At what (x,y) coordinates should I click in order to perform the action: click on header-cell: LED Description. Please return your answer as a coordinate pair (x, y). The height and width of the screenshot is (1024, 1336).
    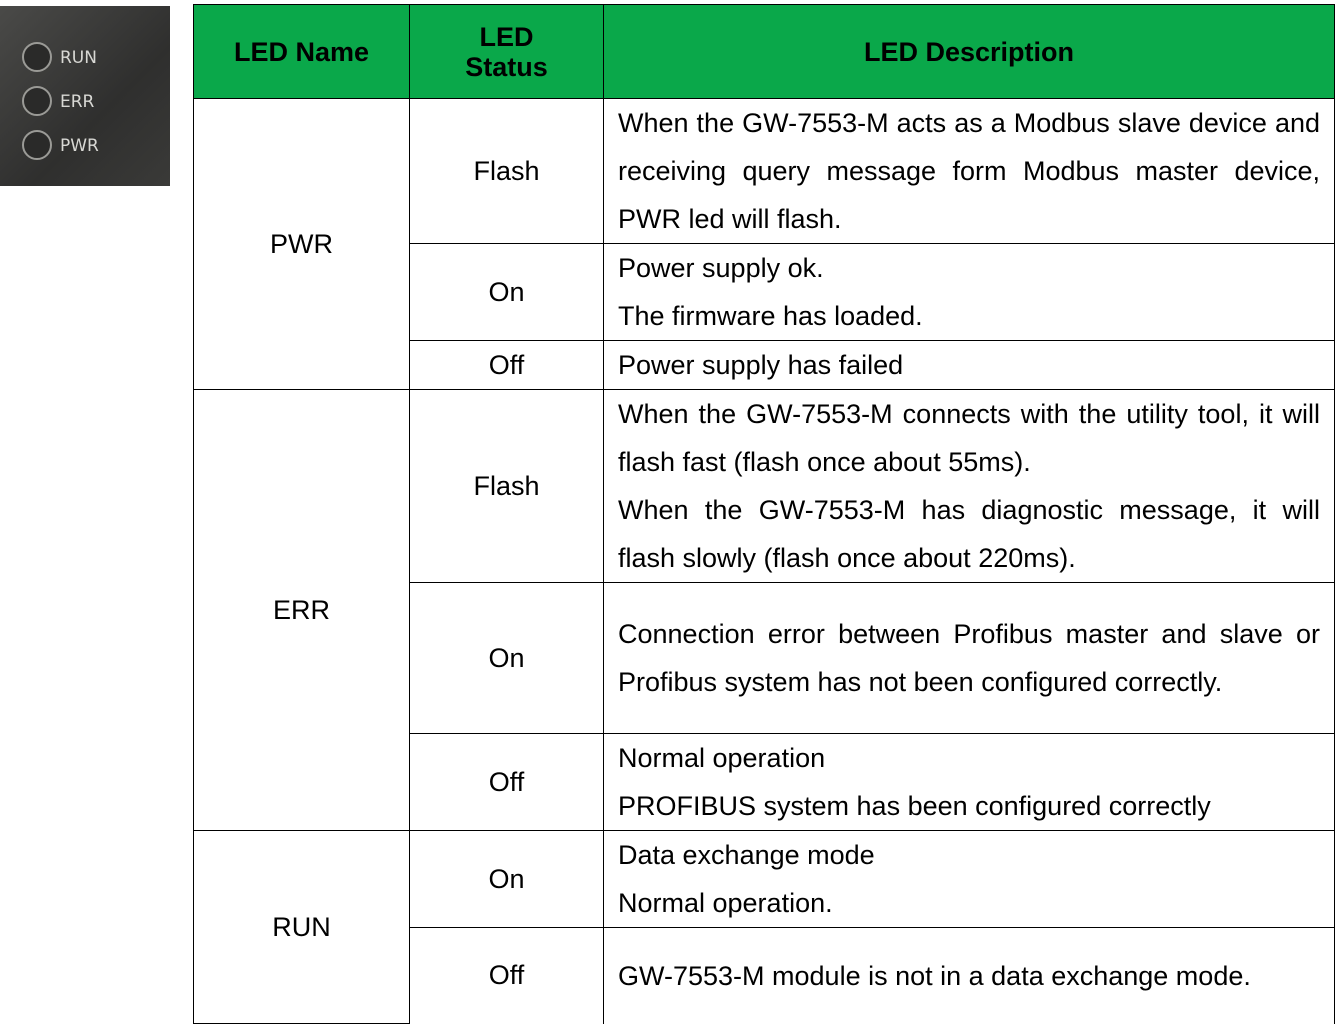
    Looking at the image, I should click on (969, 51).